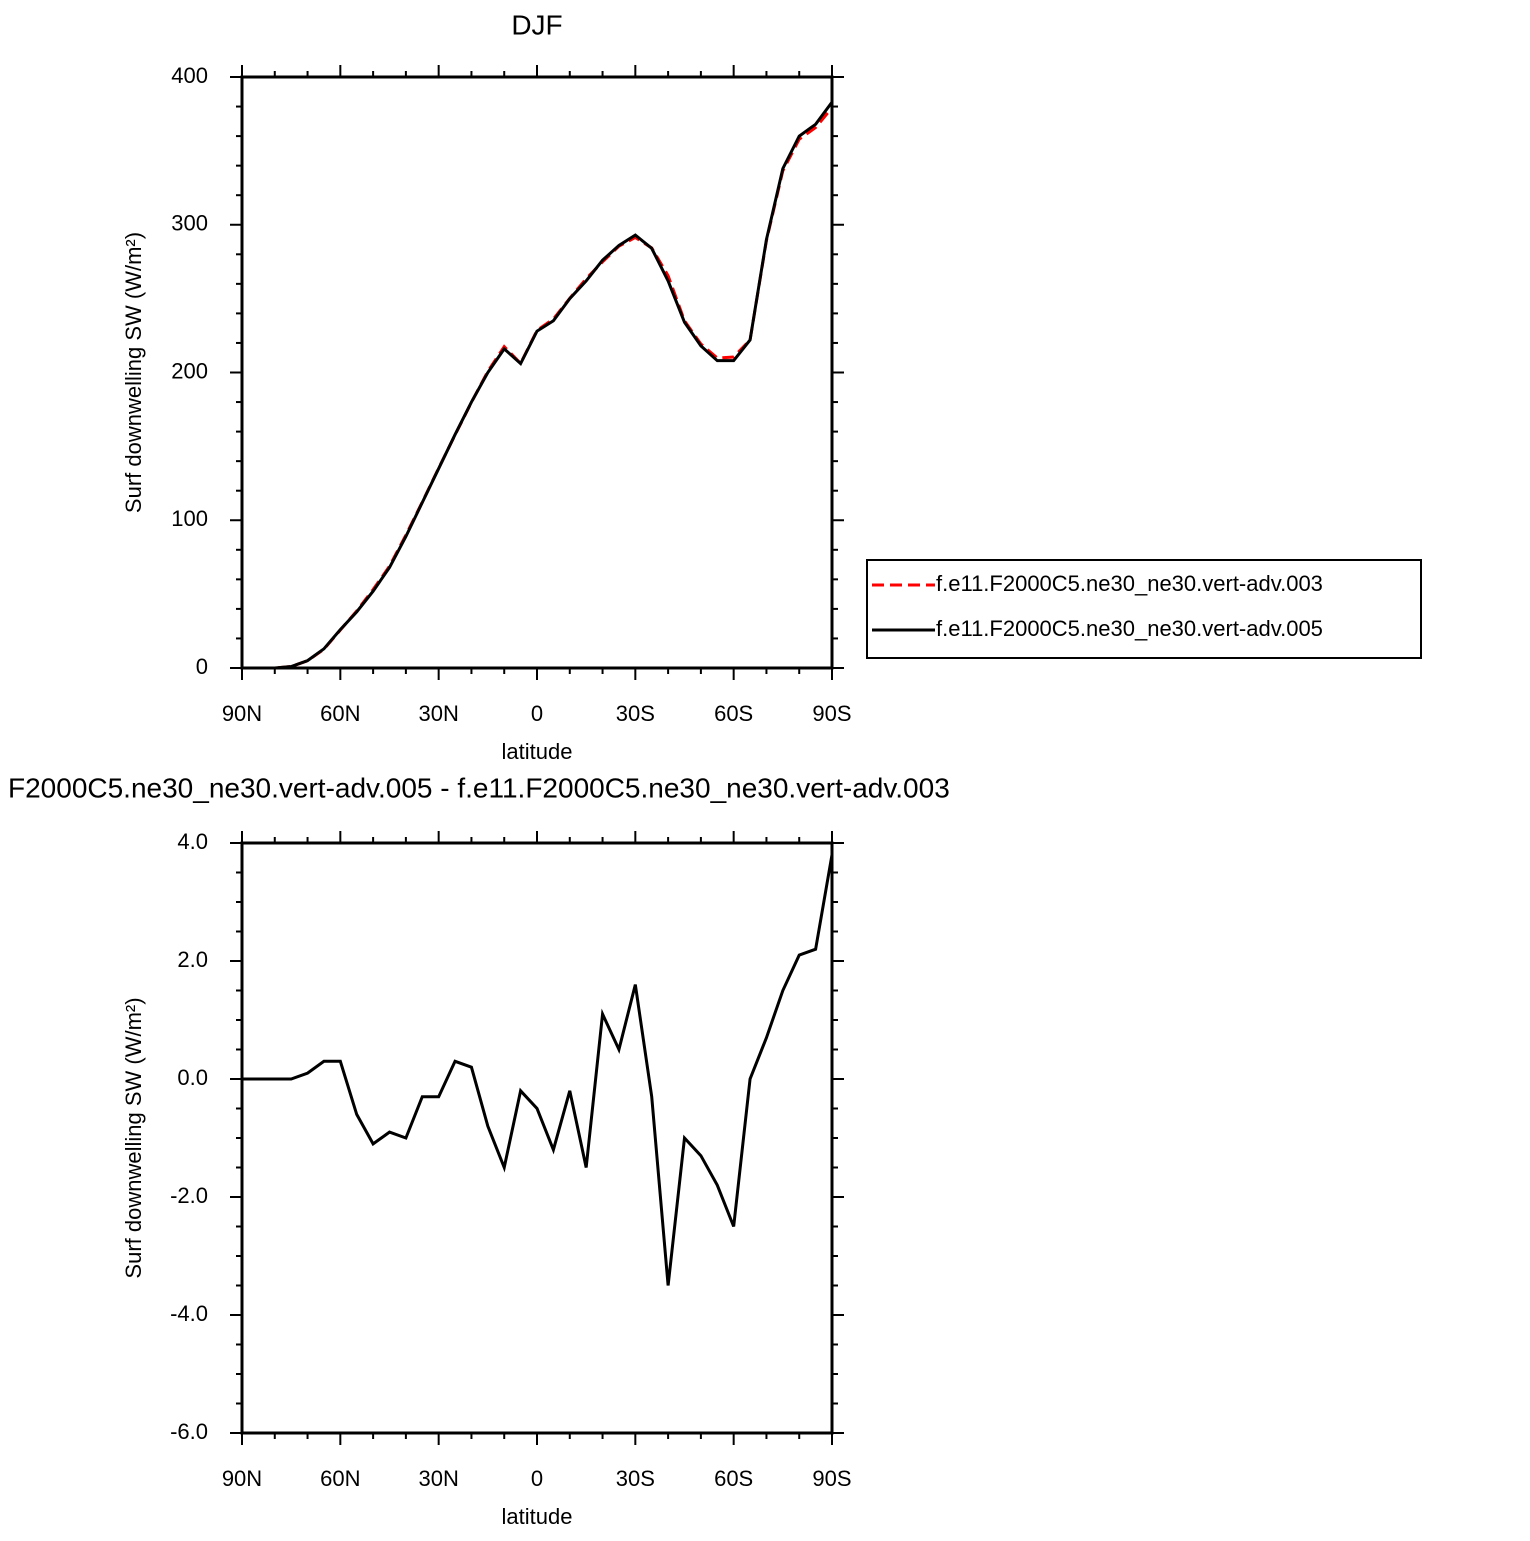 The image size is (1530, 1541). Describe the element at coordinates (189, 370) in the screenshot. I see `y-tick-label: 200` at that location.